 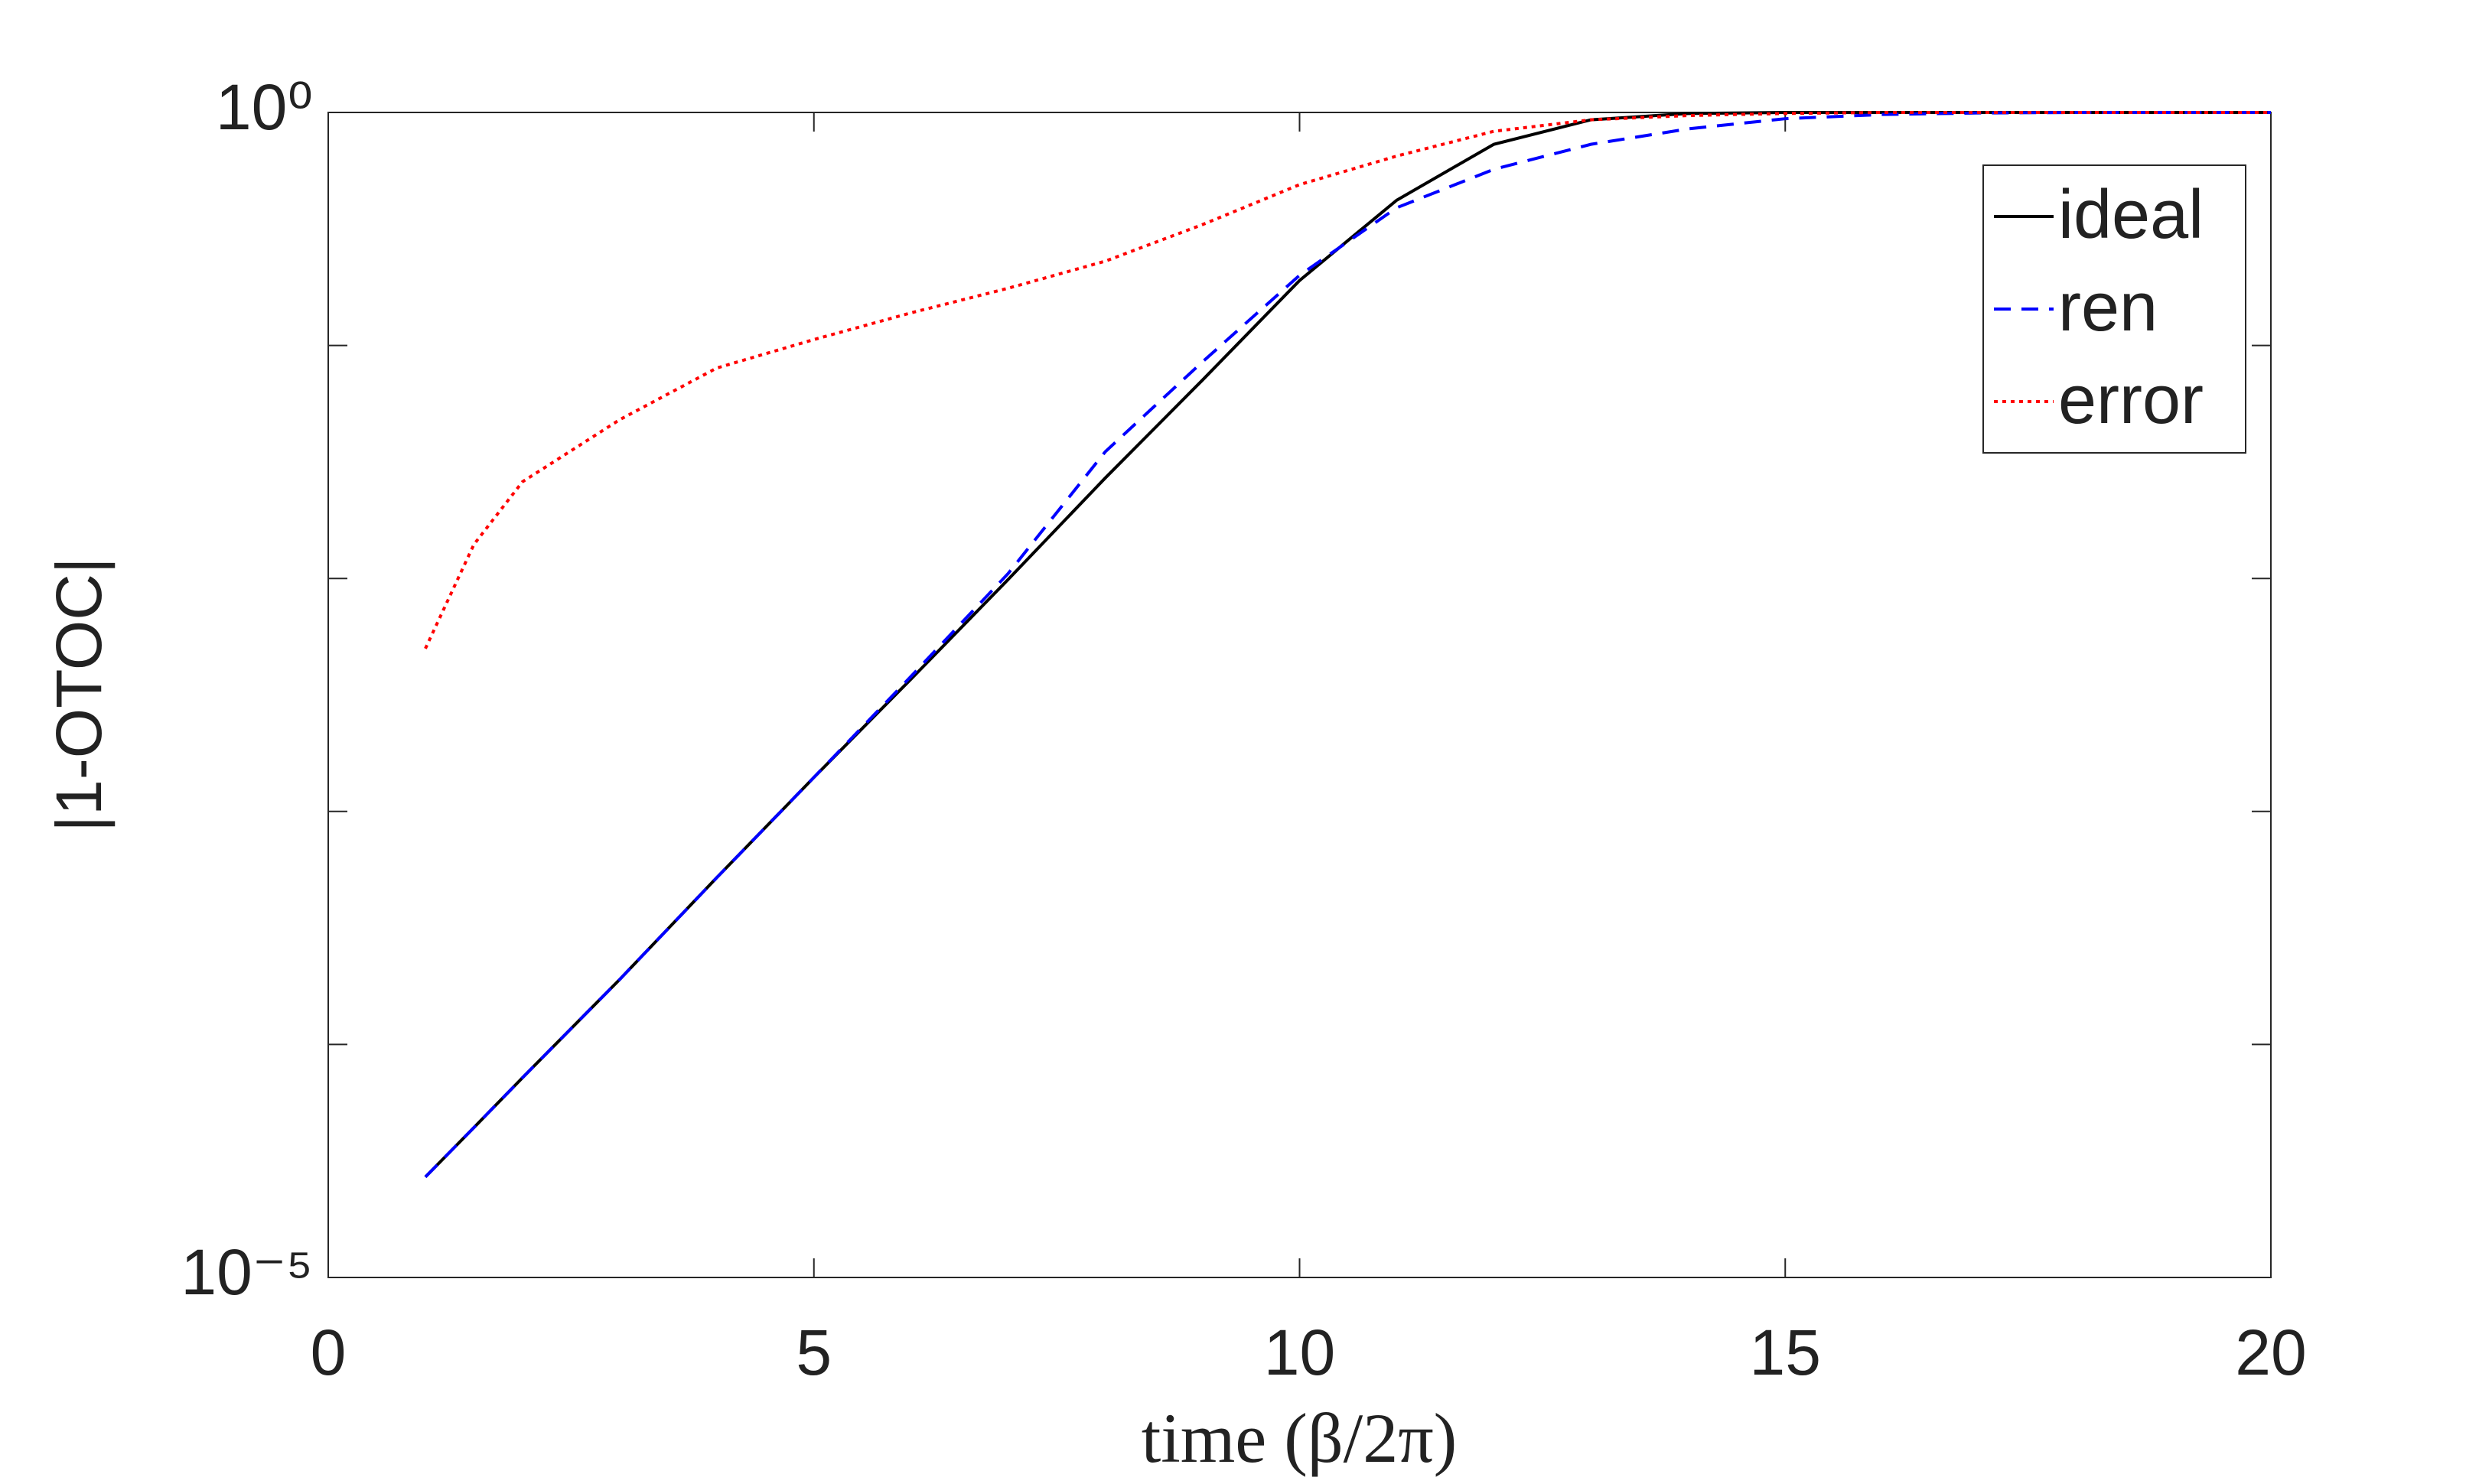 What do you see at coordinates (1299, 1352) in the screenshot?
I see `x-tick-label: 10` at bounding box center [1299, 1352].